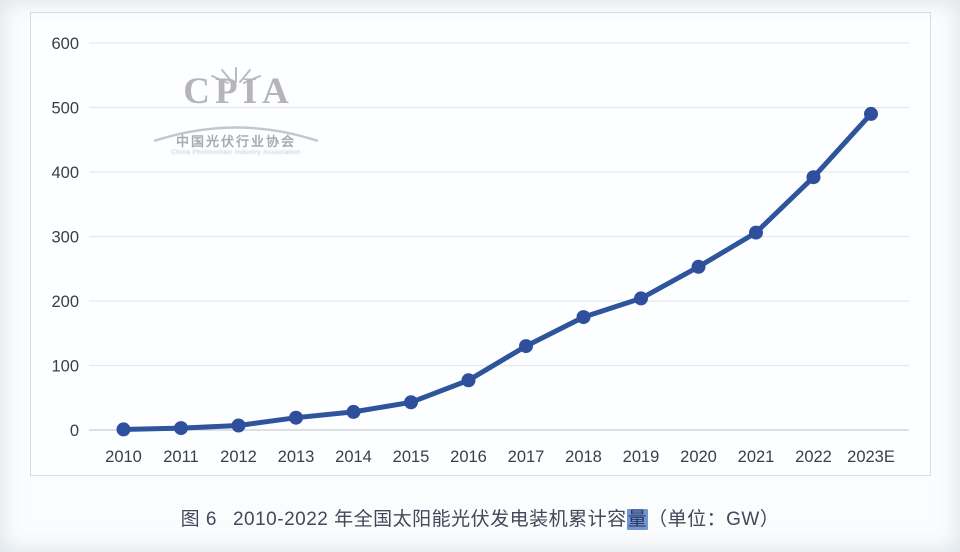  I want to click on y-tick-label: 0, so click(74, 431).